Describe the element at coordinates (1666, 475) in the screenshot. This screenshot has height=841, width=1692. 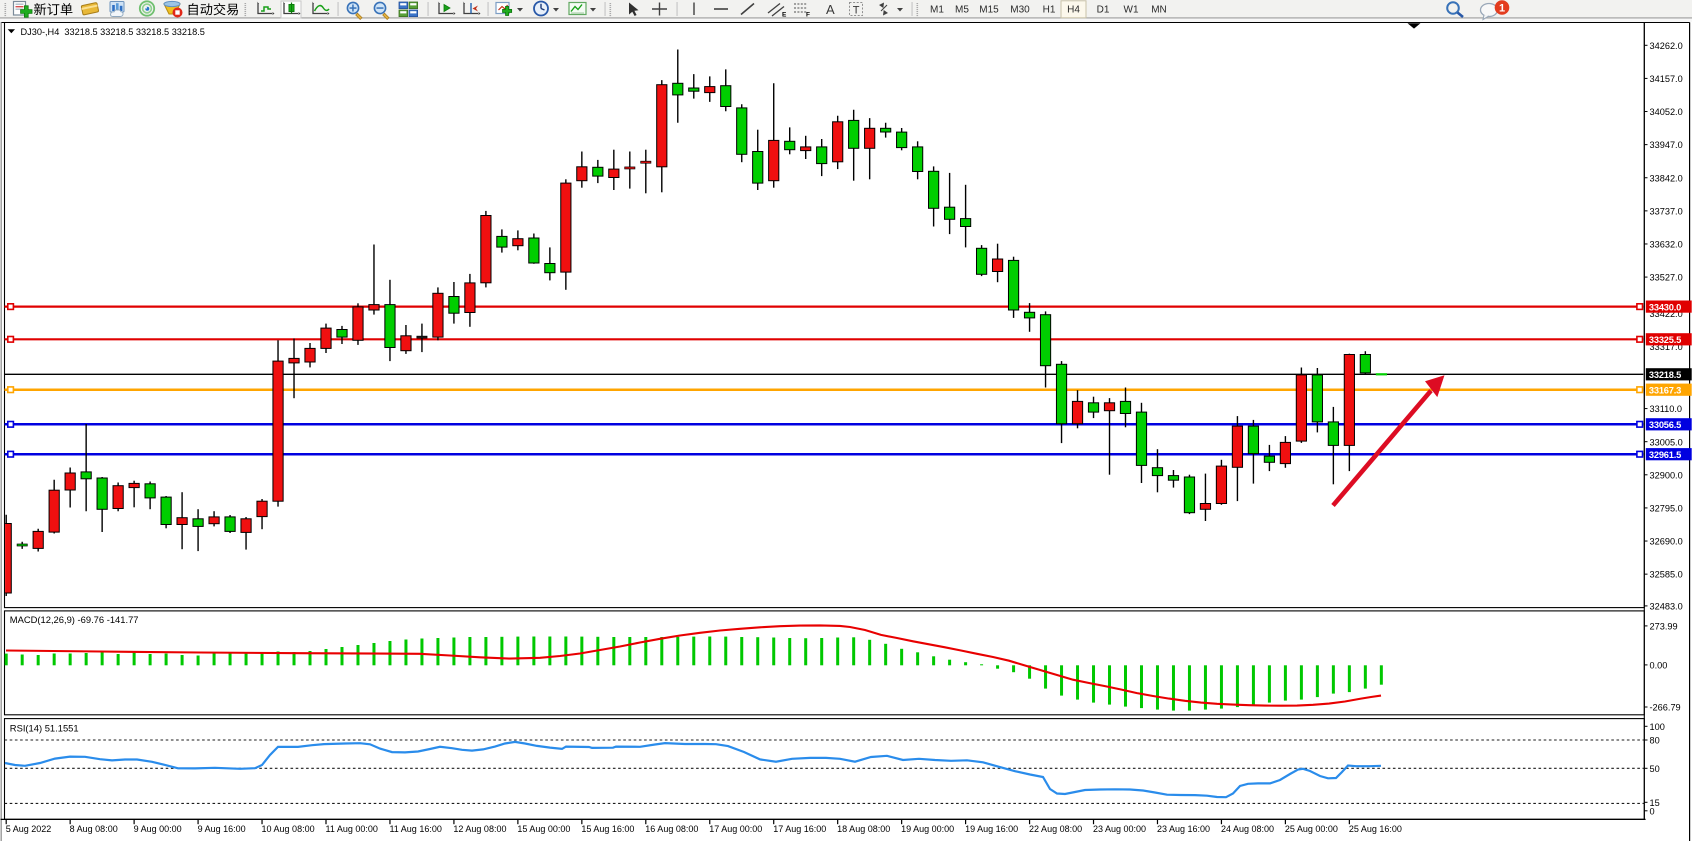
I see `svg-text: 32900.0` at that location.